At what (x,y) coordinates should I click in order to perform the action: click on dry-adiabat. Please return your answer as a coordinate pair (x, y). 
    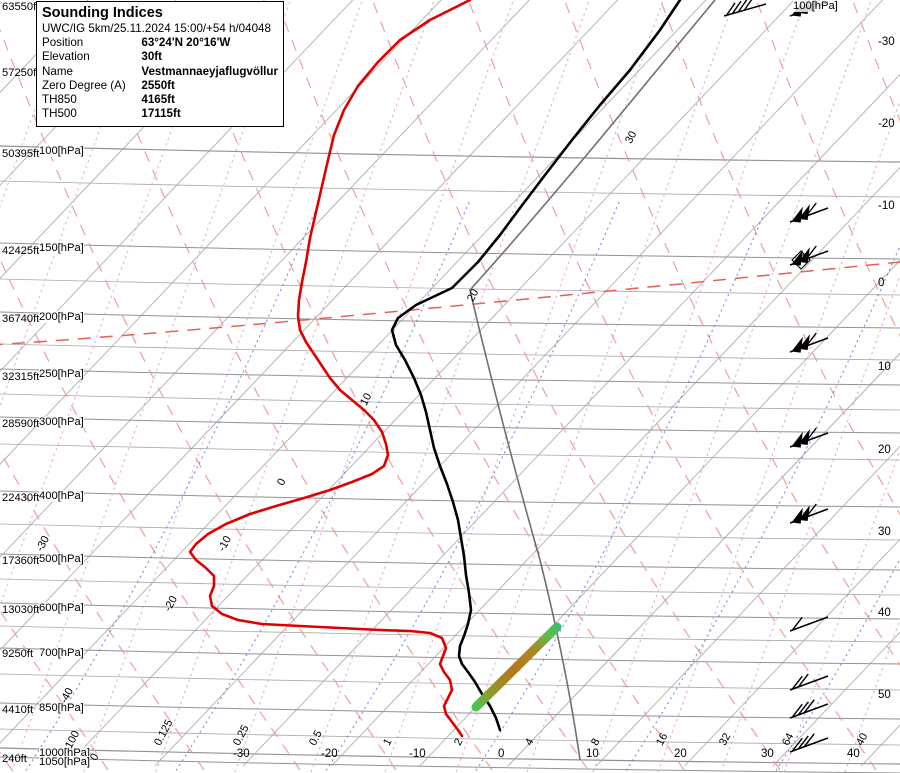
    Looking at the image, I should click on (827, 168).